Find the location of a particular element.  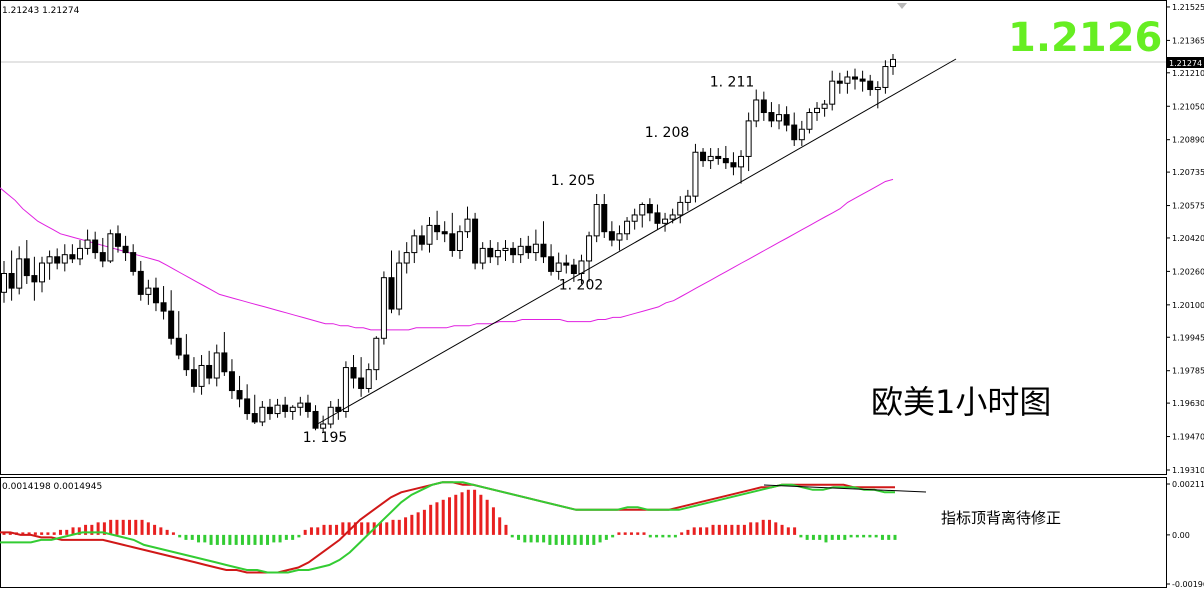

last-price-box is located at coordinates (1185, 62).